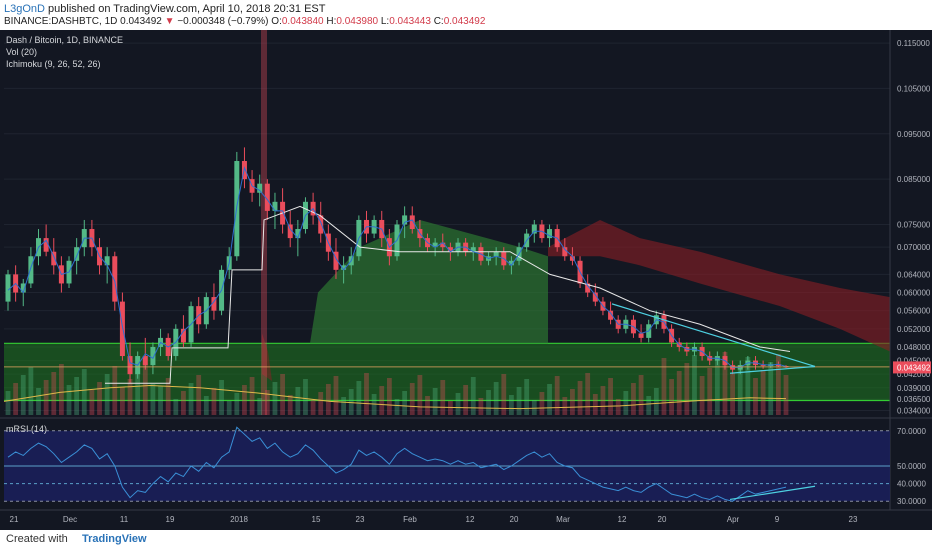 The image size is (932, 550). What do you see at coordinates (914, 134) in the screenshot?
I see `price-tick-label: 0.095000` at bounding box center [914, 134].